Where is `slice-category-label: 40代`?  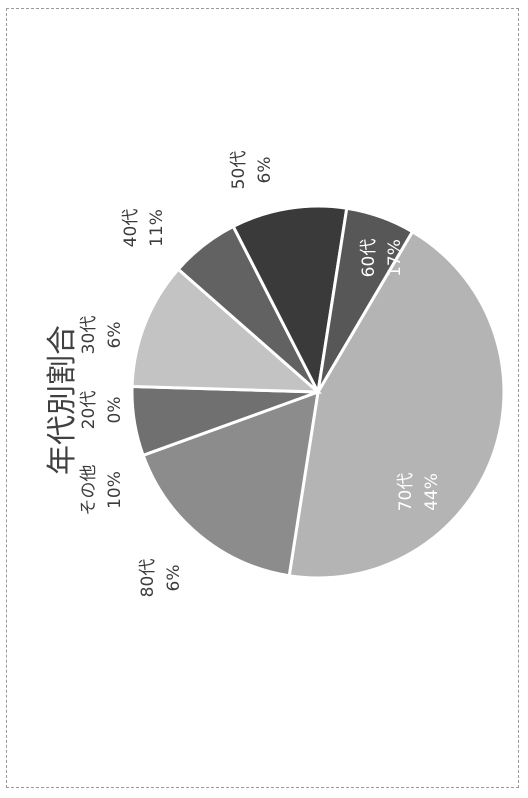
slice-category-label: 40代 is located at coordinates (131, 228).